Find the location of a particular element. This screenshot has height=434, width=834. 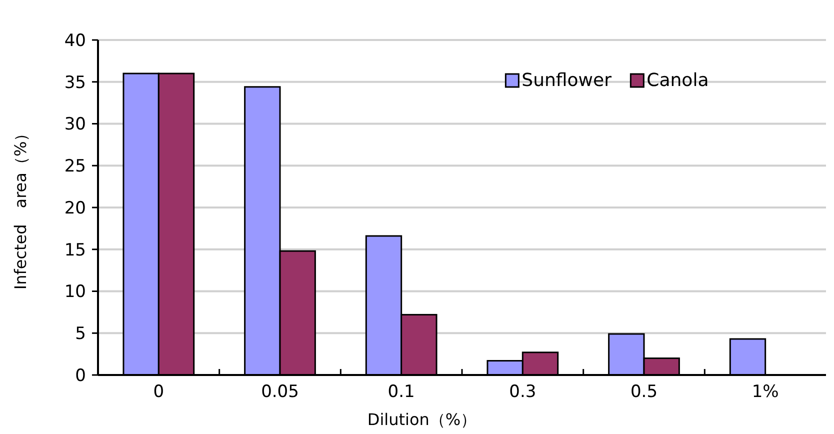

y-tick-label: 25 is located at coordinates (75, 166).